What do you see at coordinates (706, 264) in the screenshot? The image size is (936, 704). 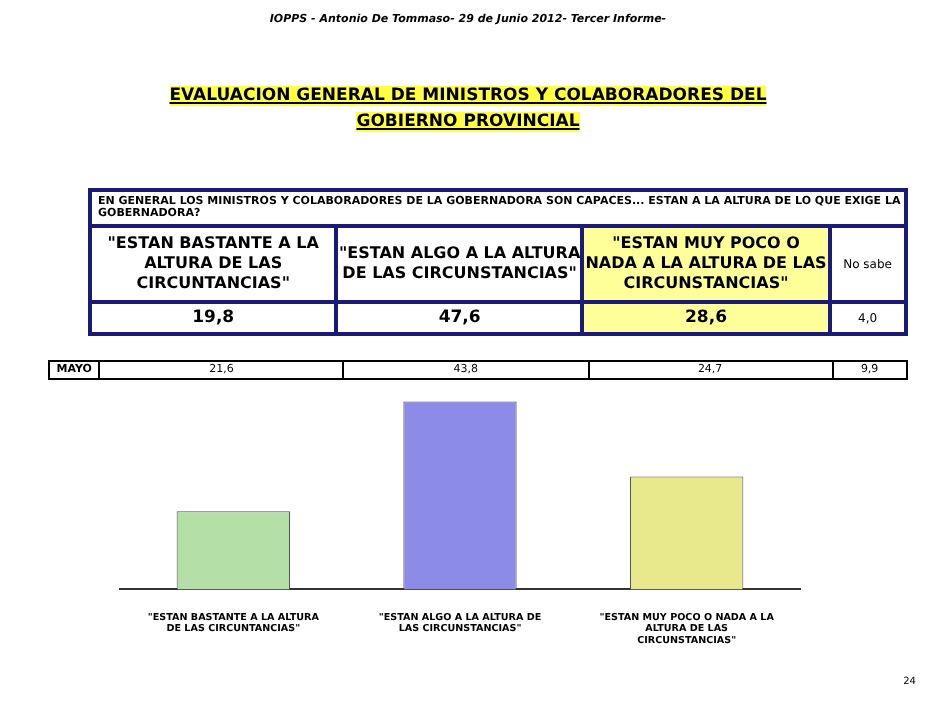 I see `x-tick-label: "ESTAN MUY POCO O NADA A LA ALTURA DE LAS CIRCUNSTANCIAS"` at bounding box center [706, 264].